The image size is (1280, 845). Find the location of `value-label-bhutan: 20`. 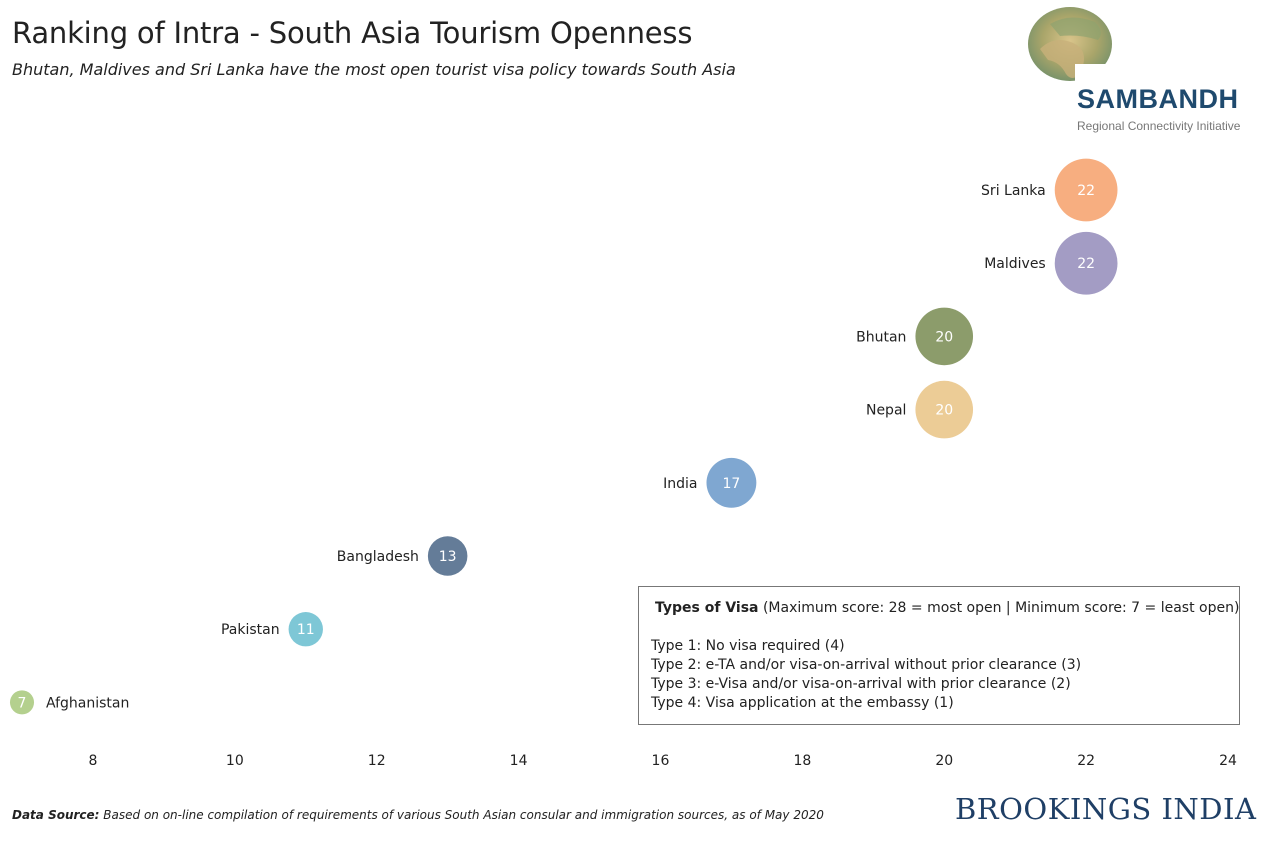

value-label-bhutan: 20 is located at coordinates (944, 337).